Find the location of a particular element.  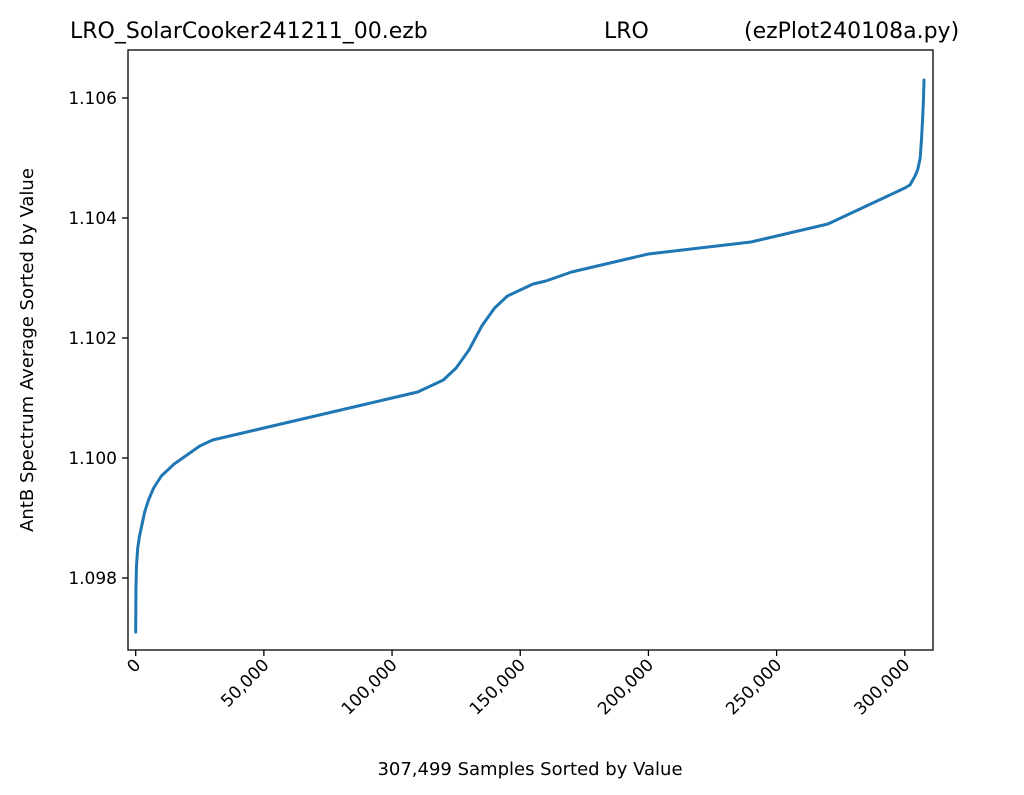

x-tick-label: 0 is located at coordinates (134, 666).